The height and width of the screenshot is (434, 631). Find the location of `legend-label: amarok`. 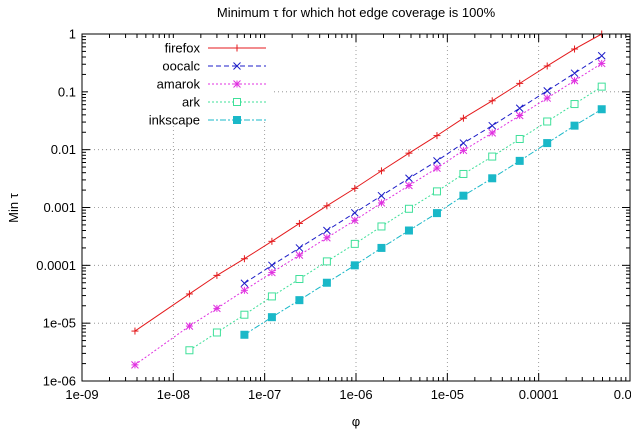

legend-label: amarok is located at coordinates (179, 84).